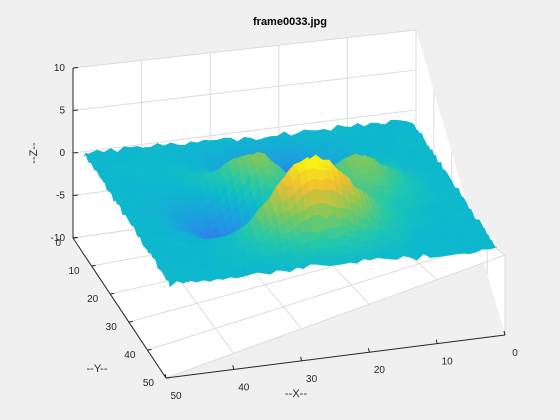  Describe the element at coordinates (130, 355) in the screenshot. I see `y-tick-label: 40` at that location.